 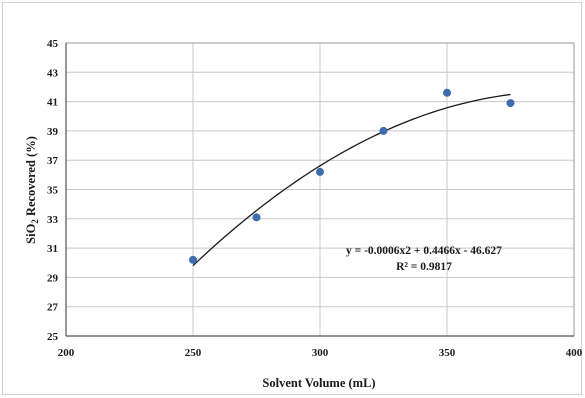 What do you see at coordinates (53, 308) in the screenshot?
I see `y-tick-label: 27` at bounding box center [53, 308].